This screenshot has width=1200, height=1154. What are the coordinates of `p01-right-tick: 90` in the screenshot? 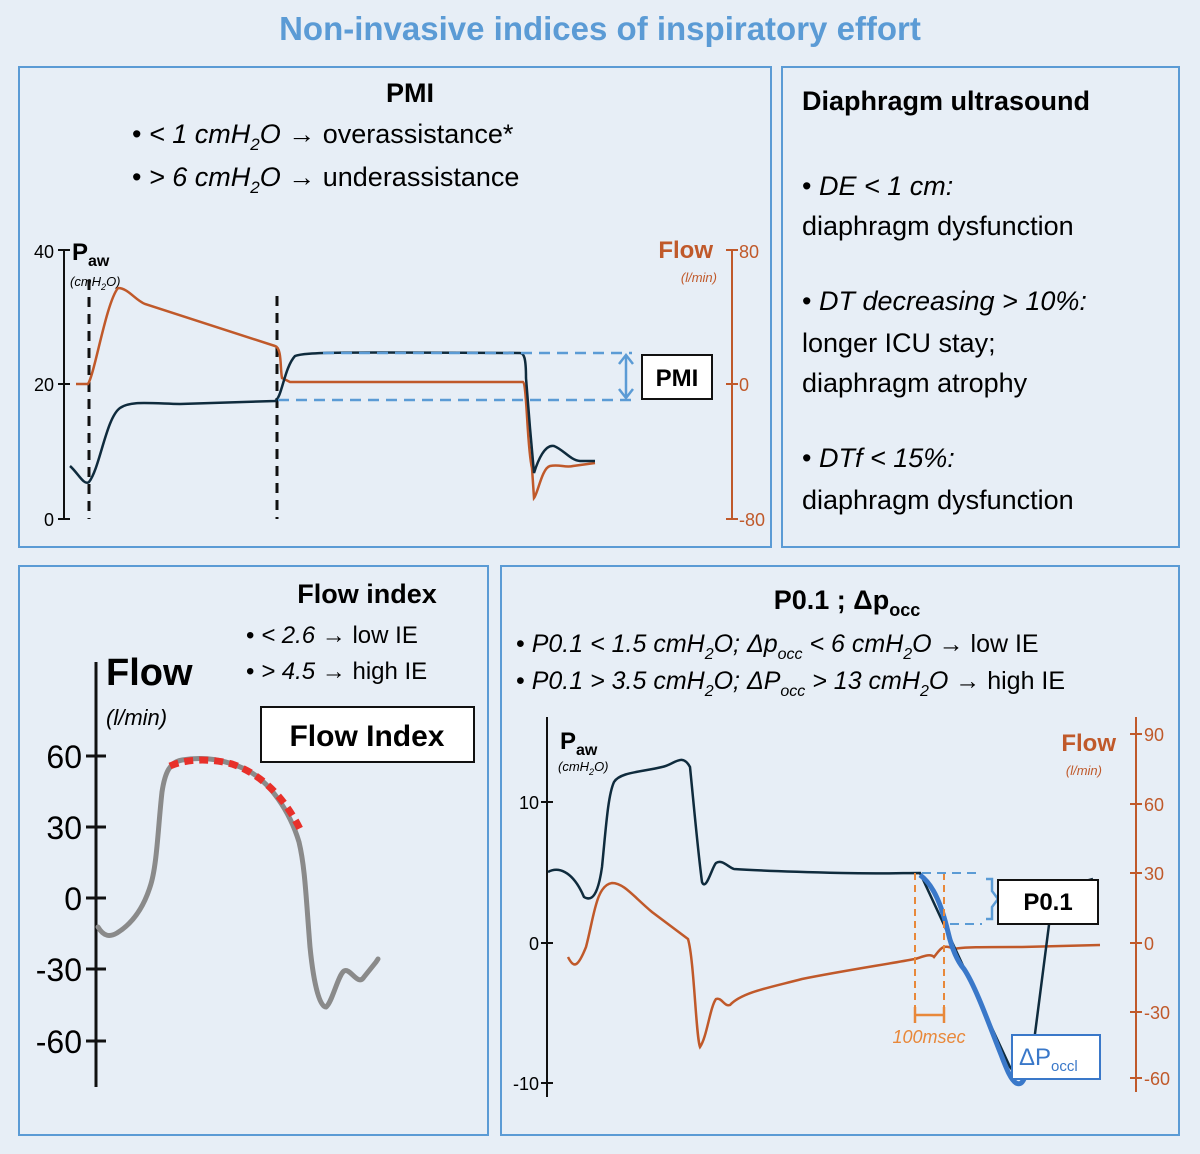 It's located at (1154, 735).